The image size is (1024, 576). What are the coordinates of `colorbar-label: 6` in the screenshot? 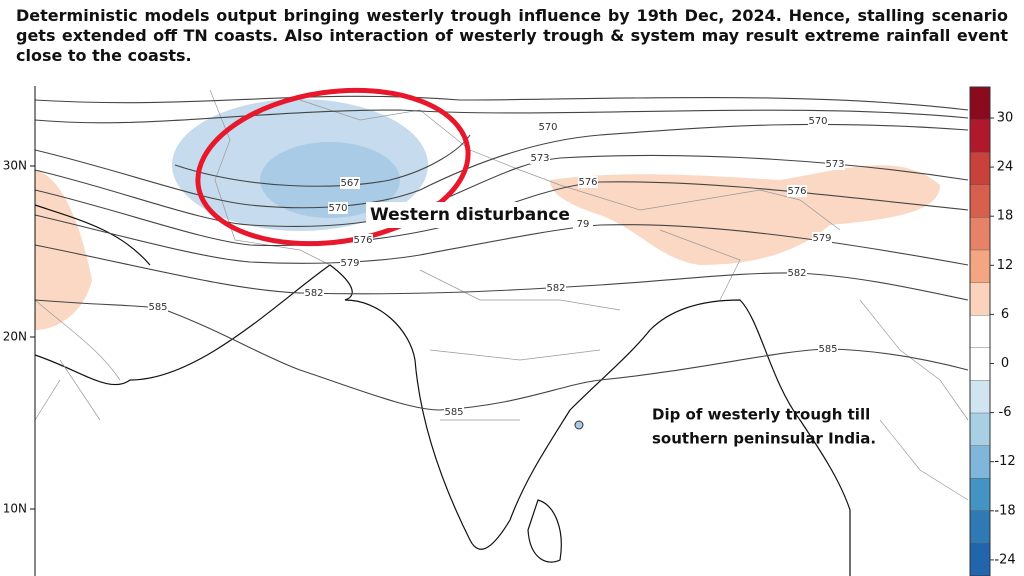 It's located at (1005, 314).